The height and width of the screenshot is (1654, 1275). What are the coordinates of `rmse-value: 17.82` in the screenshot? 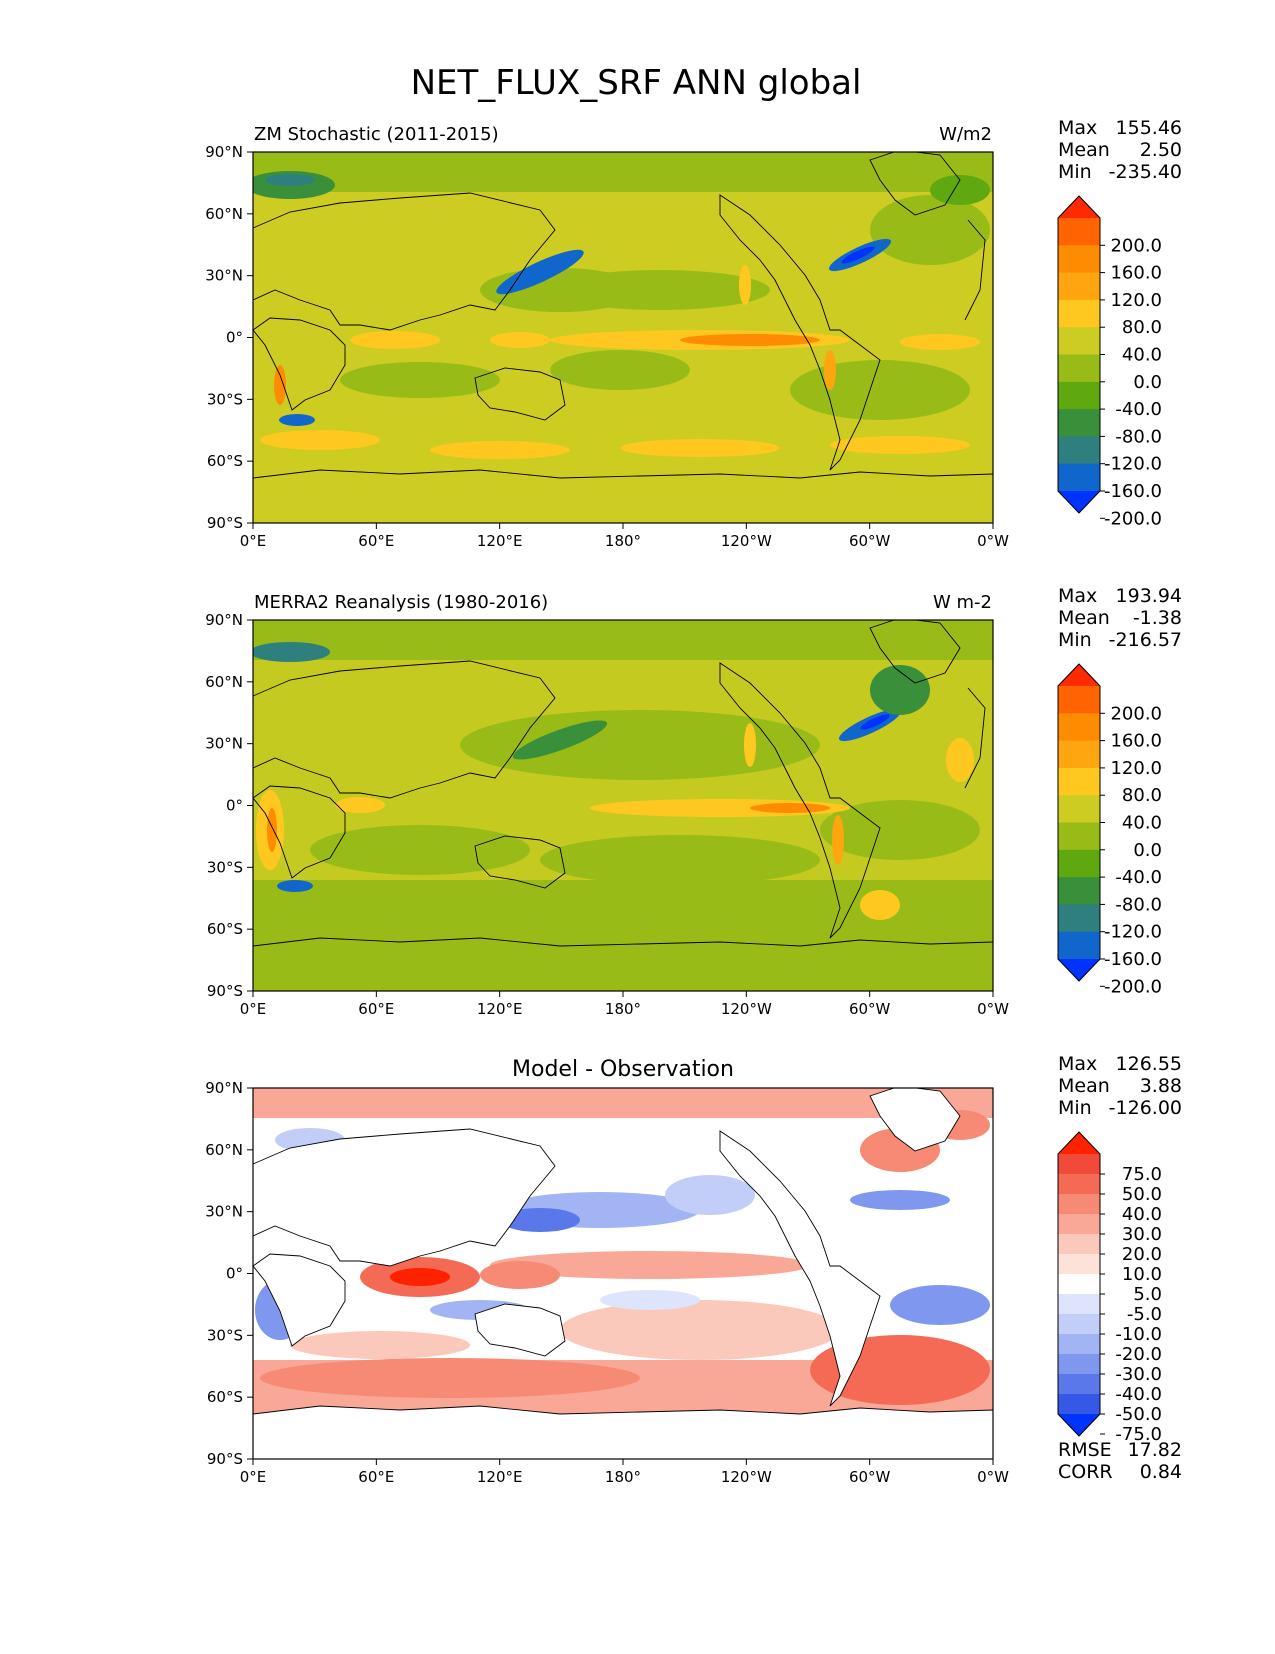 It's located at (1155, 1450).